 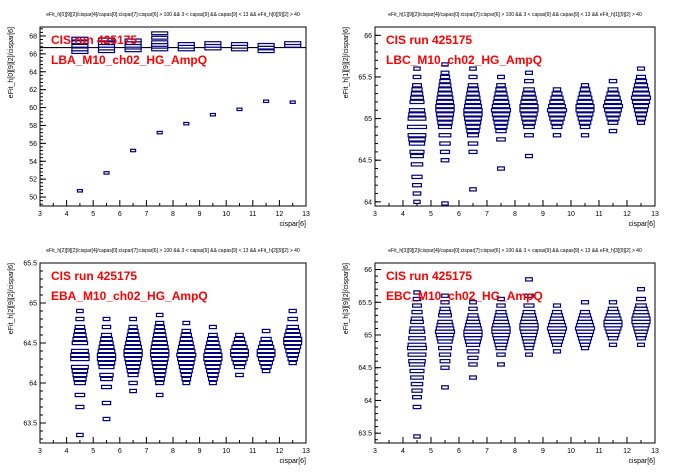 What do you see at coordinates (93, 451) in the screenshot?
I see `x-tick-label: 5` at bounding box center [93, 451].